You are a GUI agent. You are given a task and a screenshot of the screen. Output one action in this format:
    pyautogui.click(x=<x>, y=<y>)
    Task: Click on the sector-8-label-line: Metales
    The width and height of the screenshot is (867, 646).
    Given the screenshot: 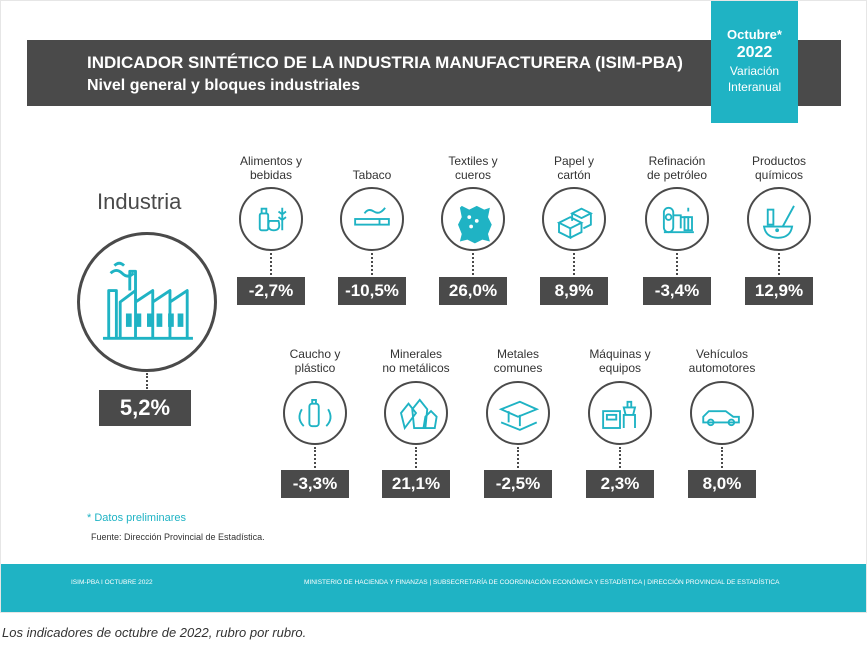 What is the action you would take?
    pyautogui.click(x=518, y=354)
    